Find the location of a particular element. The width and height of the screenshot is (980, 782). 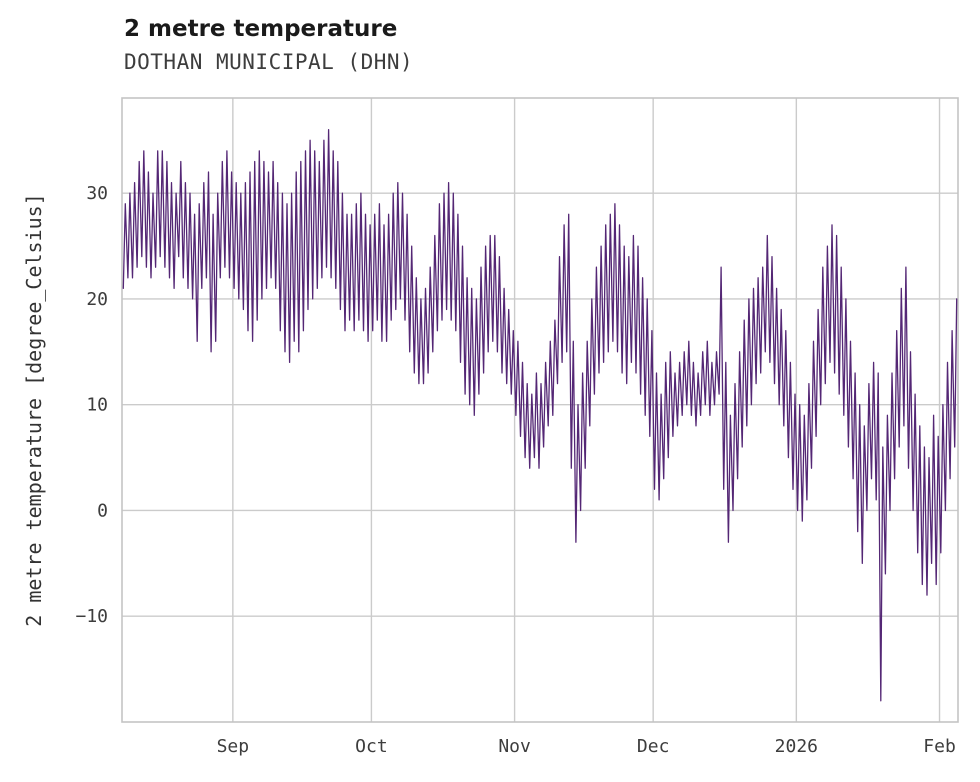

y-tick-label: 20 is located at coordinates (97, 299).